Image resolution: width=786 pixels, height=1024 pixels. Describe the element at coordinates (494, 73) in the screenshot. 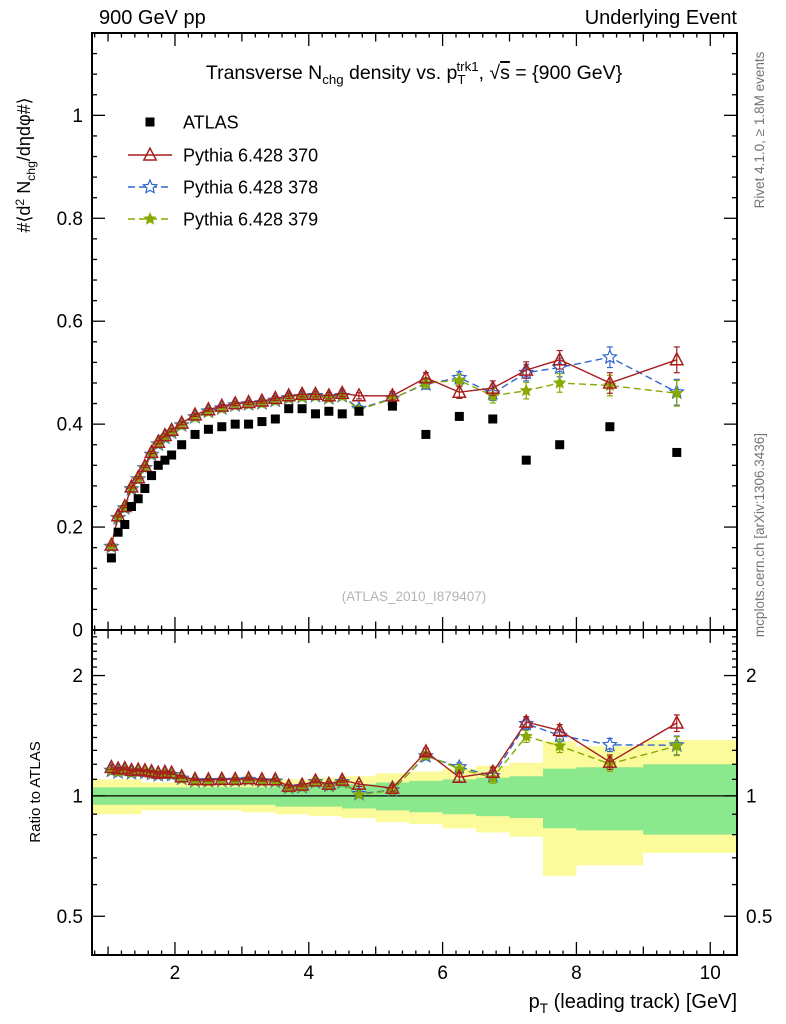

I see `sqrt-symbol: √` at that location.